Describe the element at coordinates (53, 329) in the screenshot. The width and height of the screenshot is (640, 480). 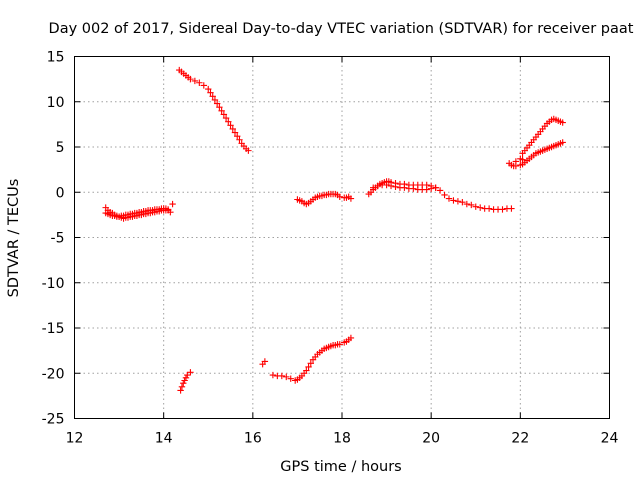
I see `y-tick-label: -15` at that location.